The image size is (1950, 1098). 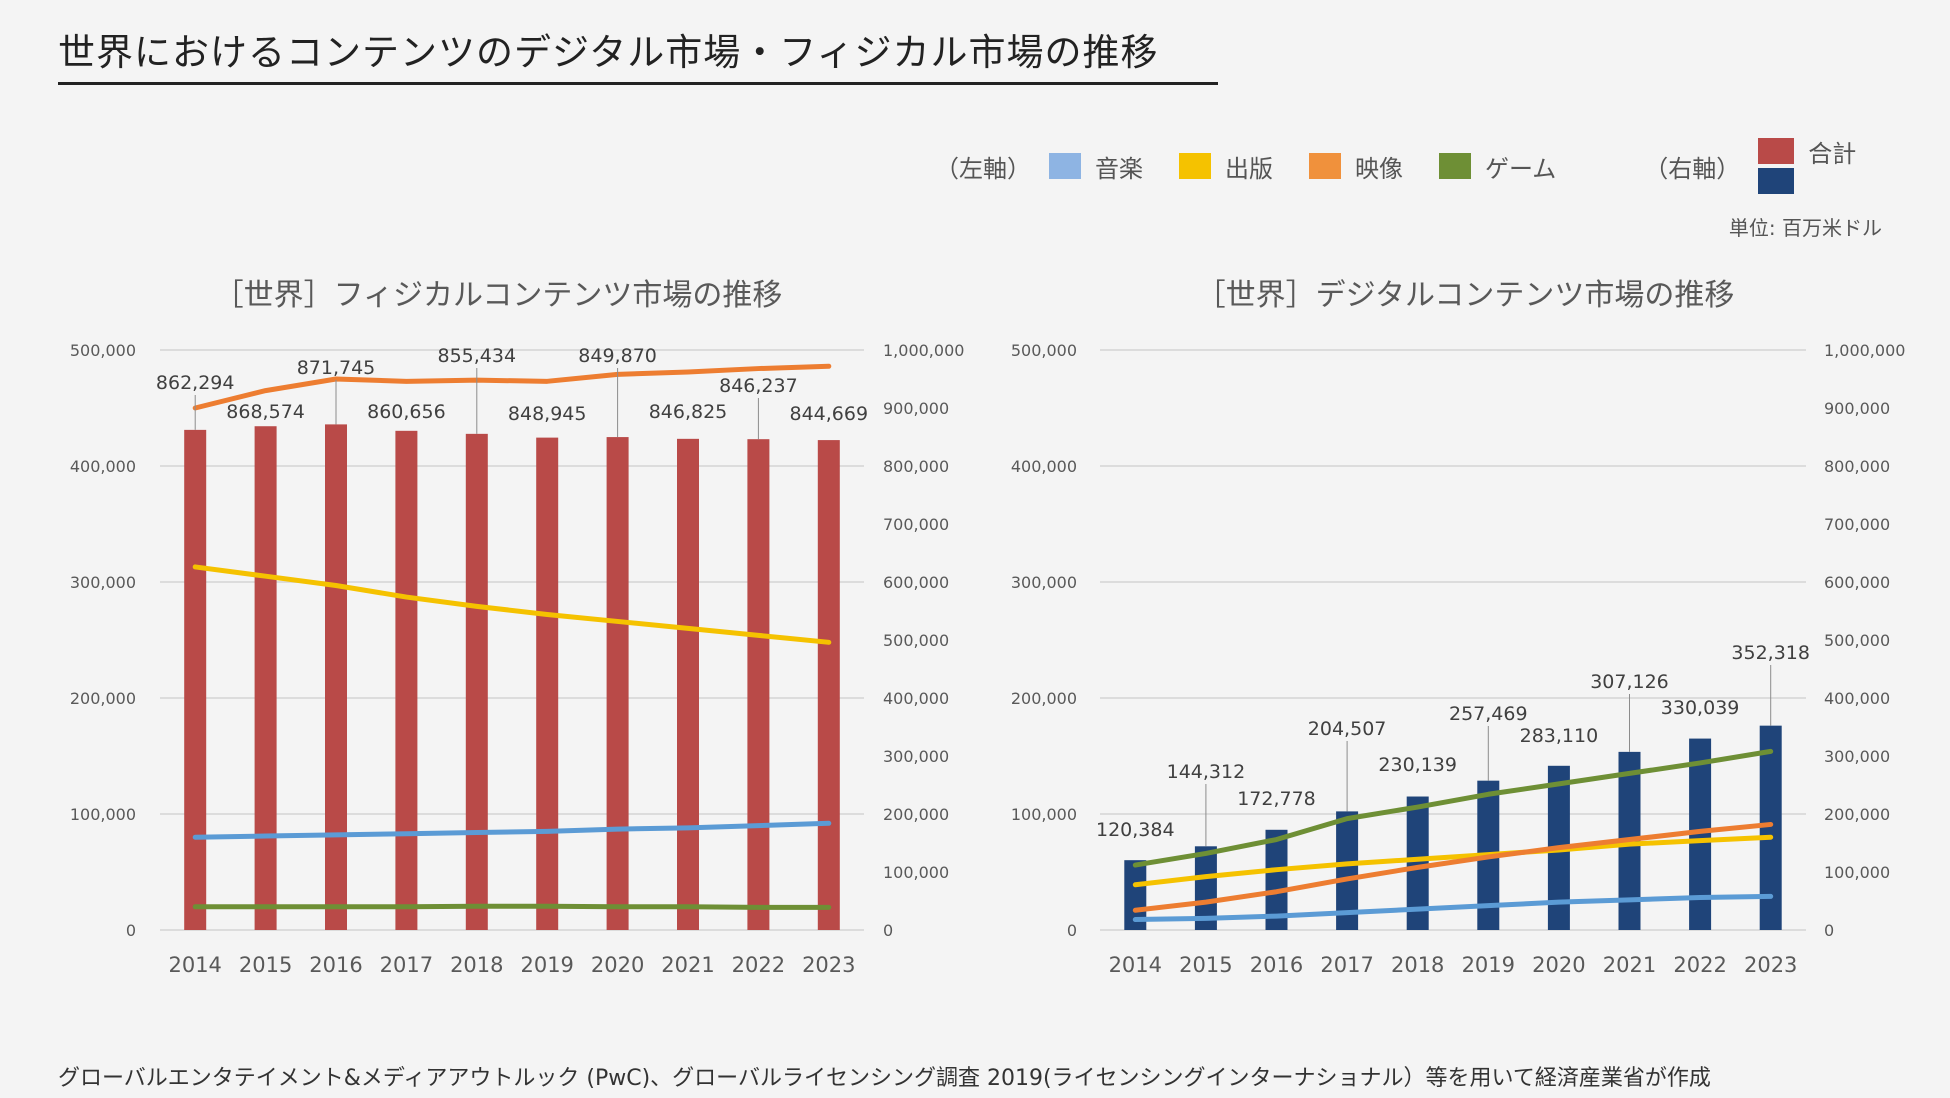 I want to click on data-label-total: 844,669, so click(x=829, y=414).